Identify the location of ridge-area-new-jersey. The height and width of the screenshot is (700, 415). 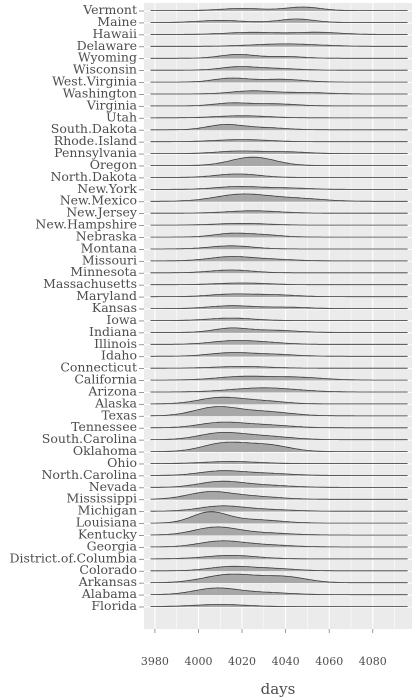
(279, 212).